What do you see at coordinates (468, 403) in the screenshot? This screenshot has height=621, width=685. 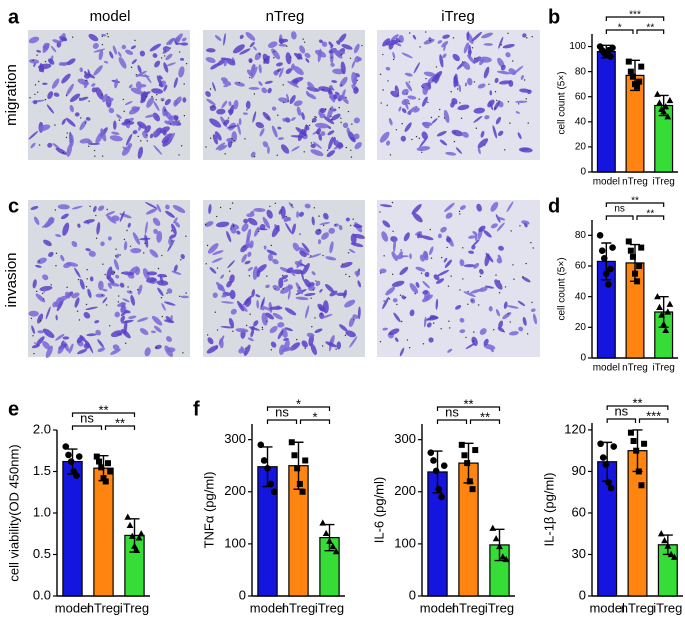 I see `significance-label: **` at bounding box center [468, 403].